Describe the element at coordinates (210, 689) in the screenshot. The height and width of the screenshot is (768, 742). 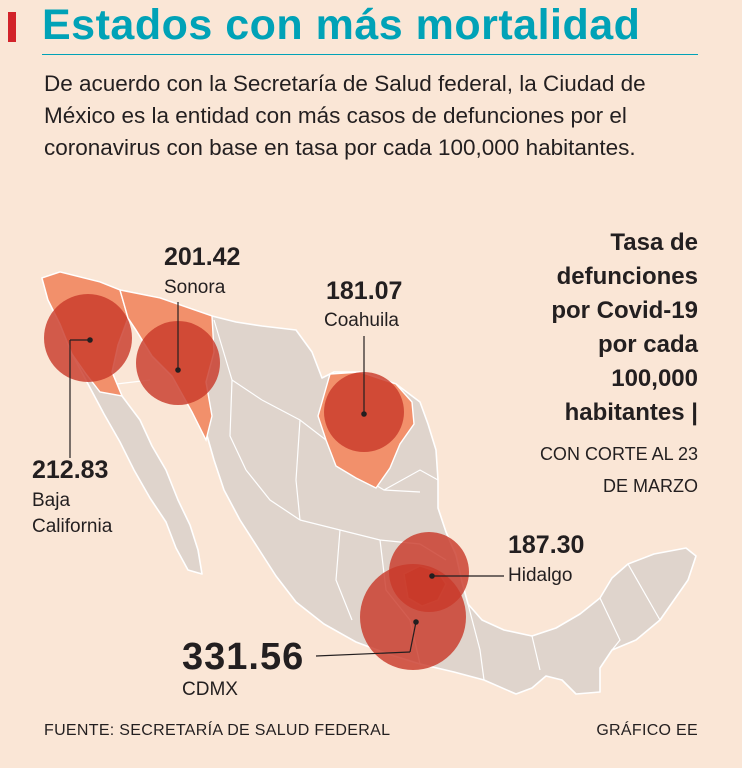
I see `cdmx-label: CDMX` at that location.